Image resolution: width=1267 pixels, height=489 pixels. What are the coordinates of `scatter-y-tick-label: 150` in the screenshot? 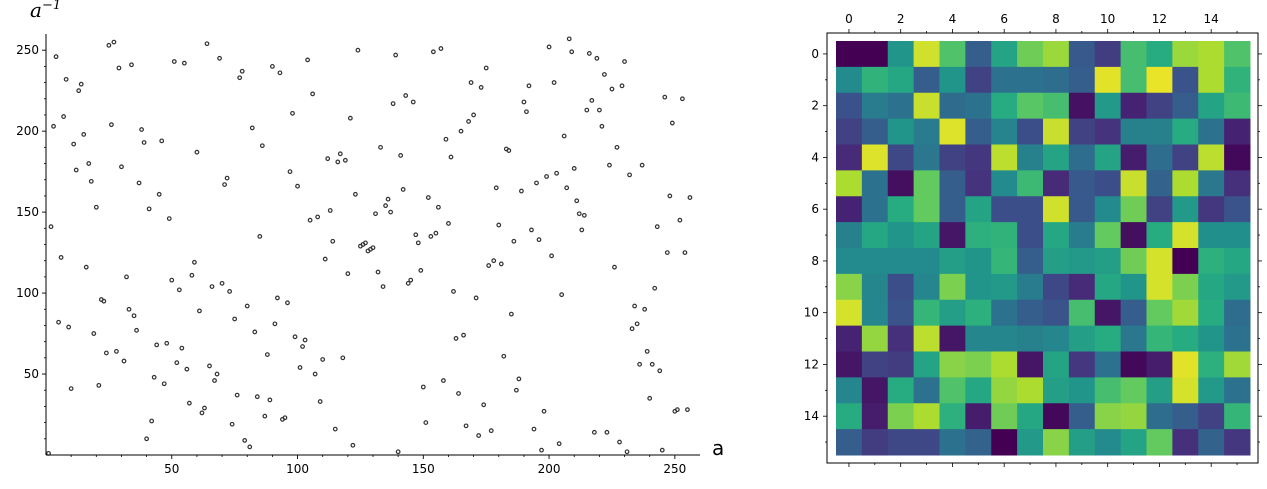 It's located at (27, 212).